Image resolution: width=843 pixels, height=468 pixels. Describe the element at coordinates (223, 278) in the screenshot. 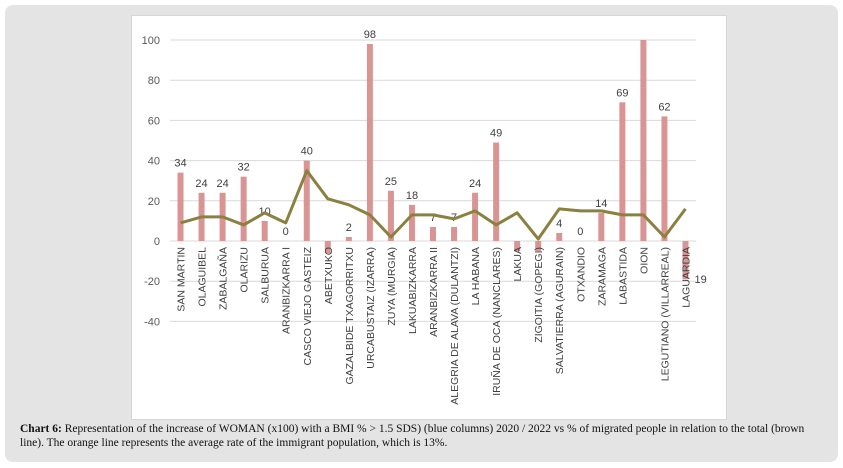

I see `x-tick-label: ZABALGAÑA` at that location.